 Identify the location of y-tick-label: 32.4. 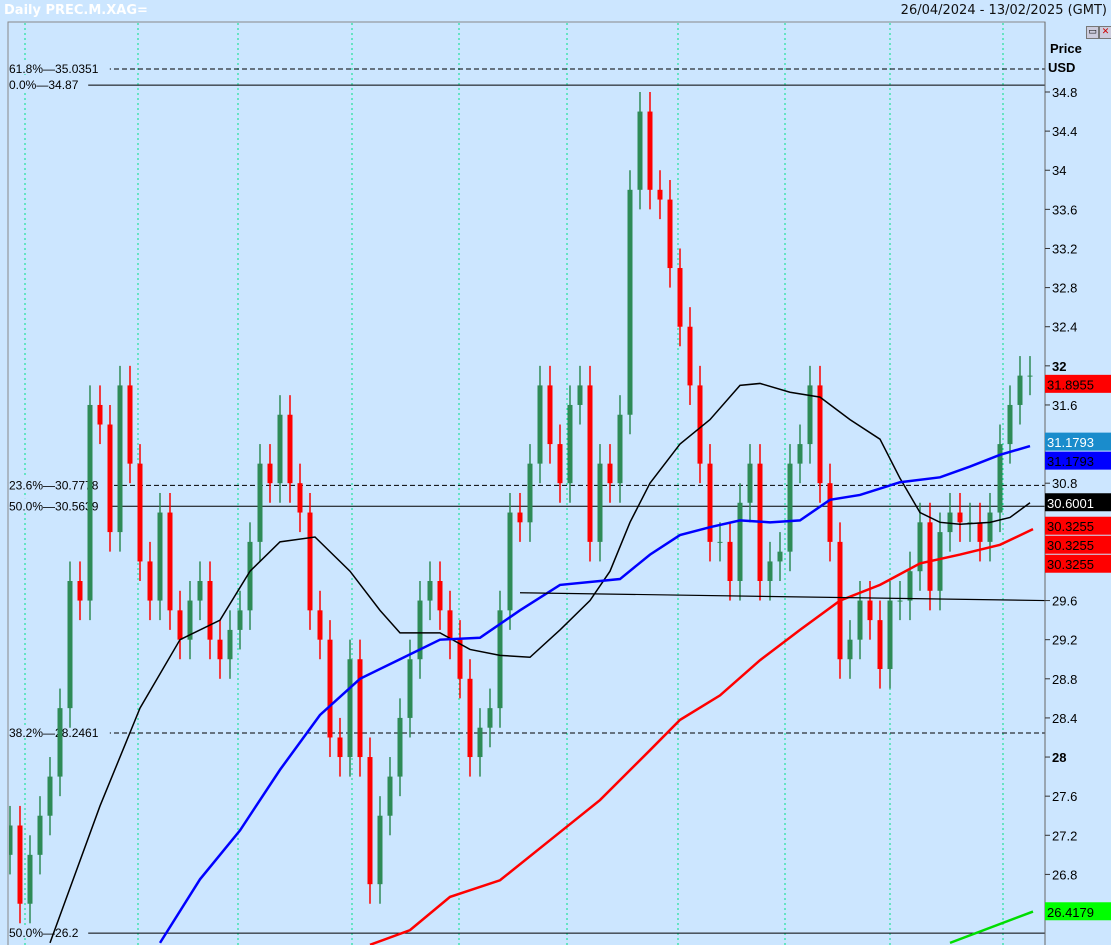
(1064, 327).